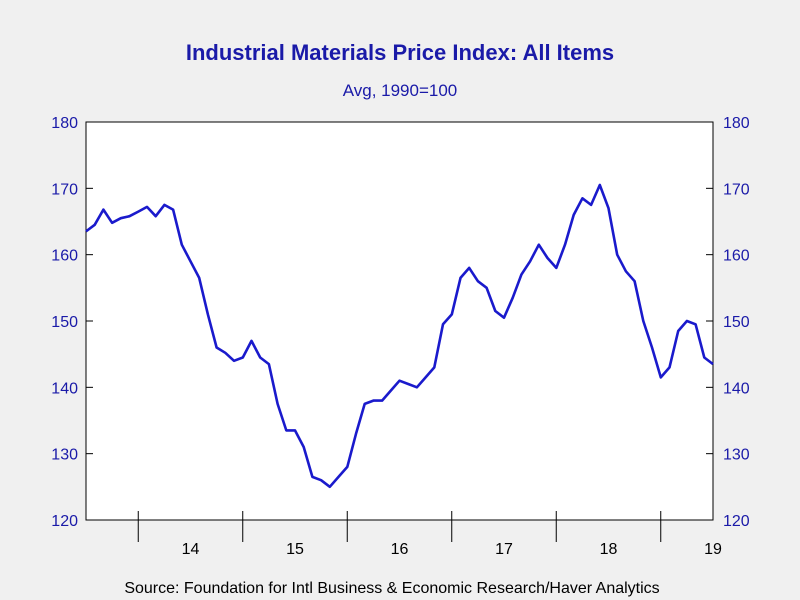  I want to click on y-tick-label-left: 180, so click(64, 123).